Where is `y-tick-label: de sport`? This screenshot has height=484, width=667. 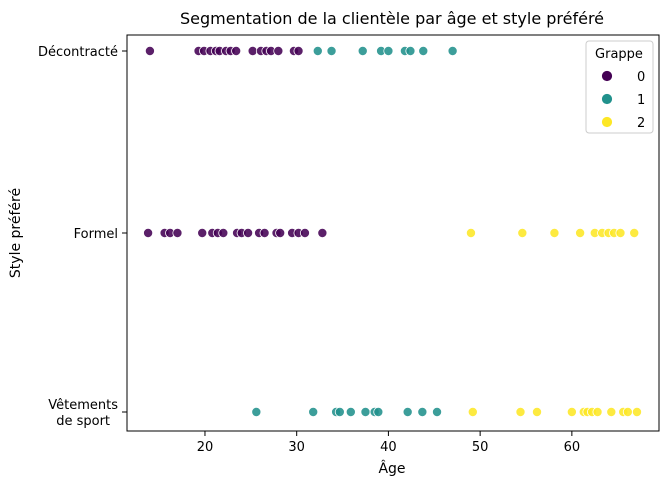 y-tick-label: de sport is located at coordinates (83, 421).